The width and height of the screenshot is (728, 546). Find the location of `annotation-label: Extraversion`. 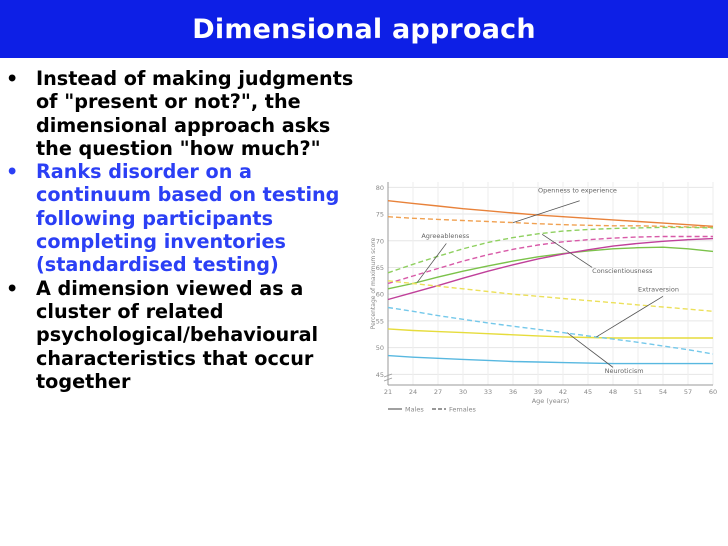

annotation-label: Extraversion is located at coordinates (658, 290).